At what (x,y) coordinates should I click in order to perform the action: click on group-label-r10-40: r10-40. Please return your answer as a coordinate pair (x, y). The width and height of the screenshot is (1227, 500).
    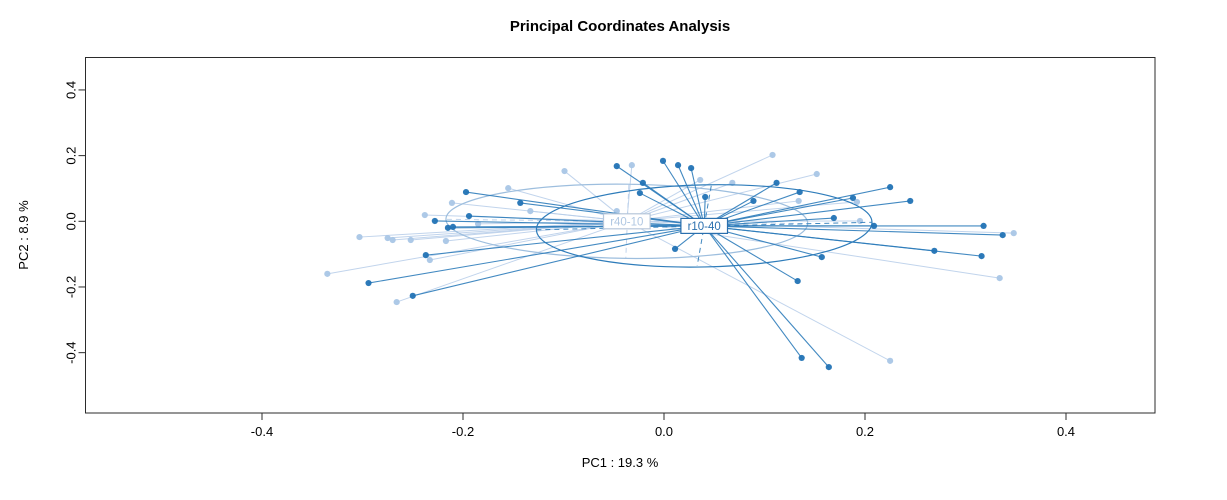
    Looking at the image, I should click on (704, 227).